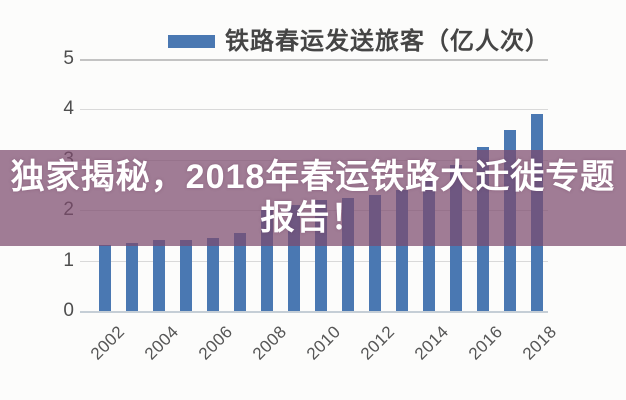 This screenshot has height=400, width=626. I want to click on x-tick-label-2014: 2014, so click(431, 343).